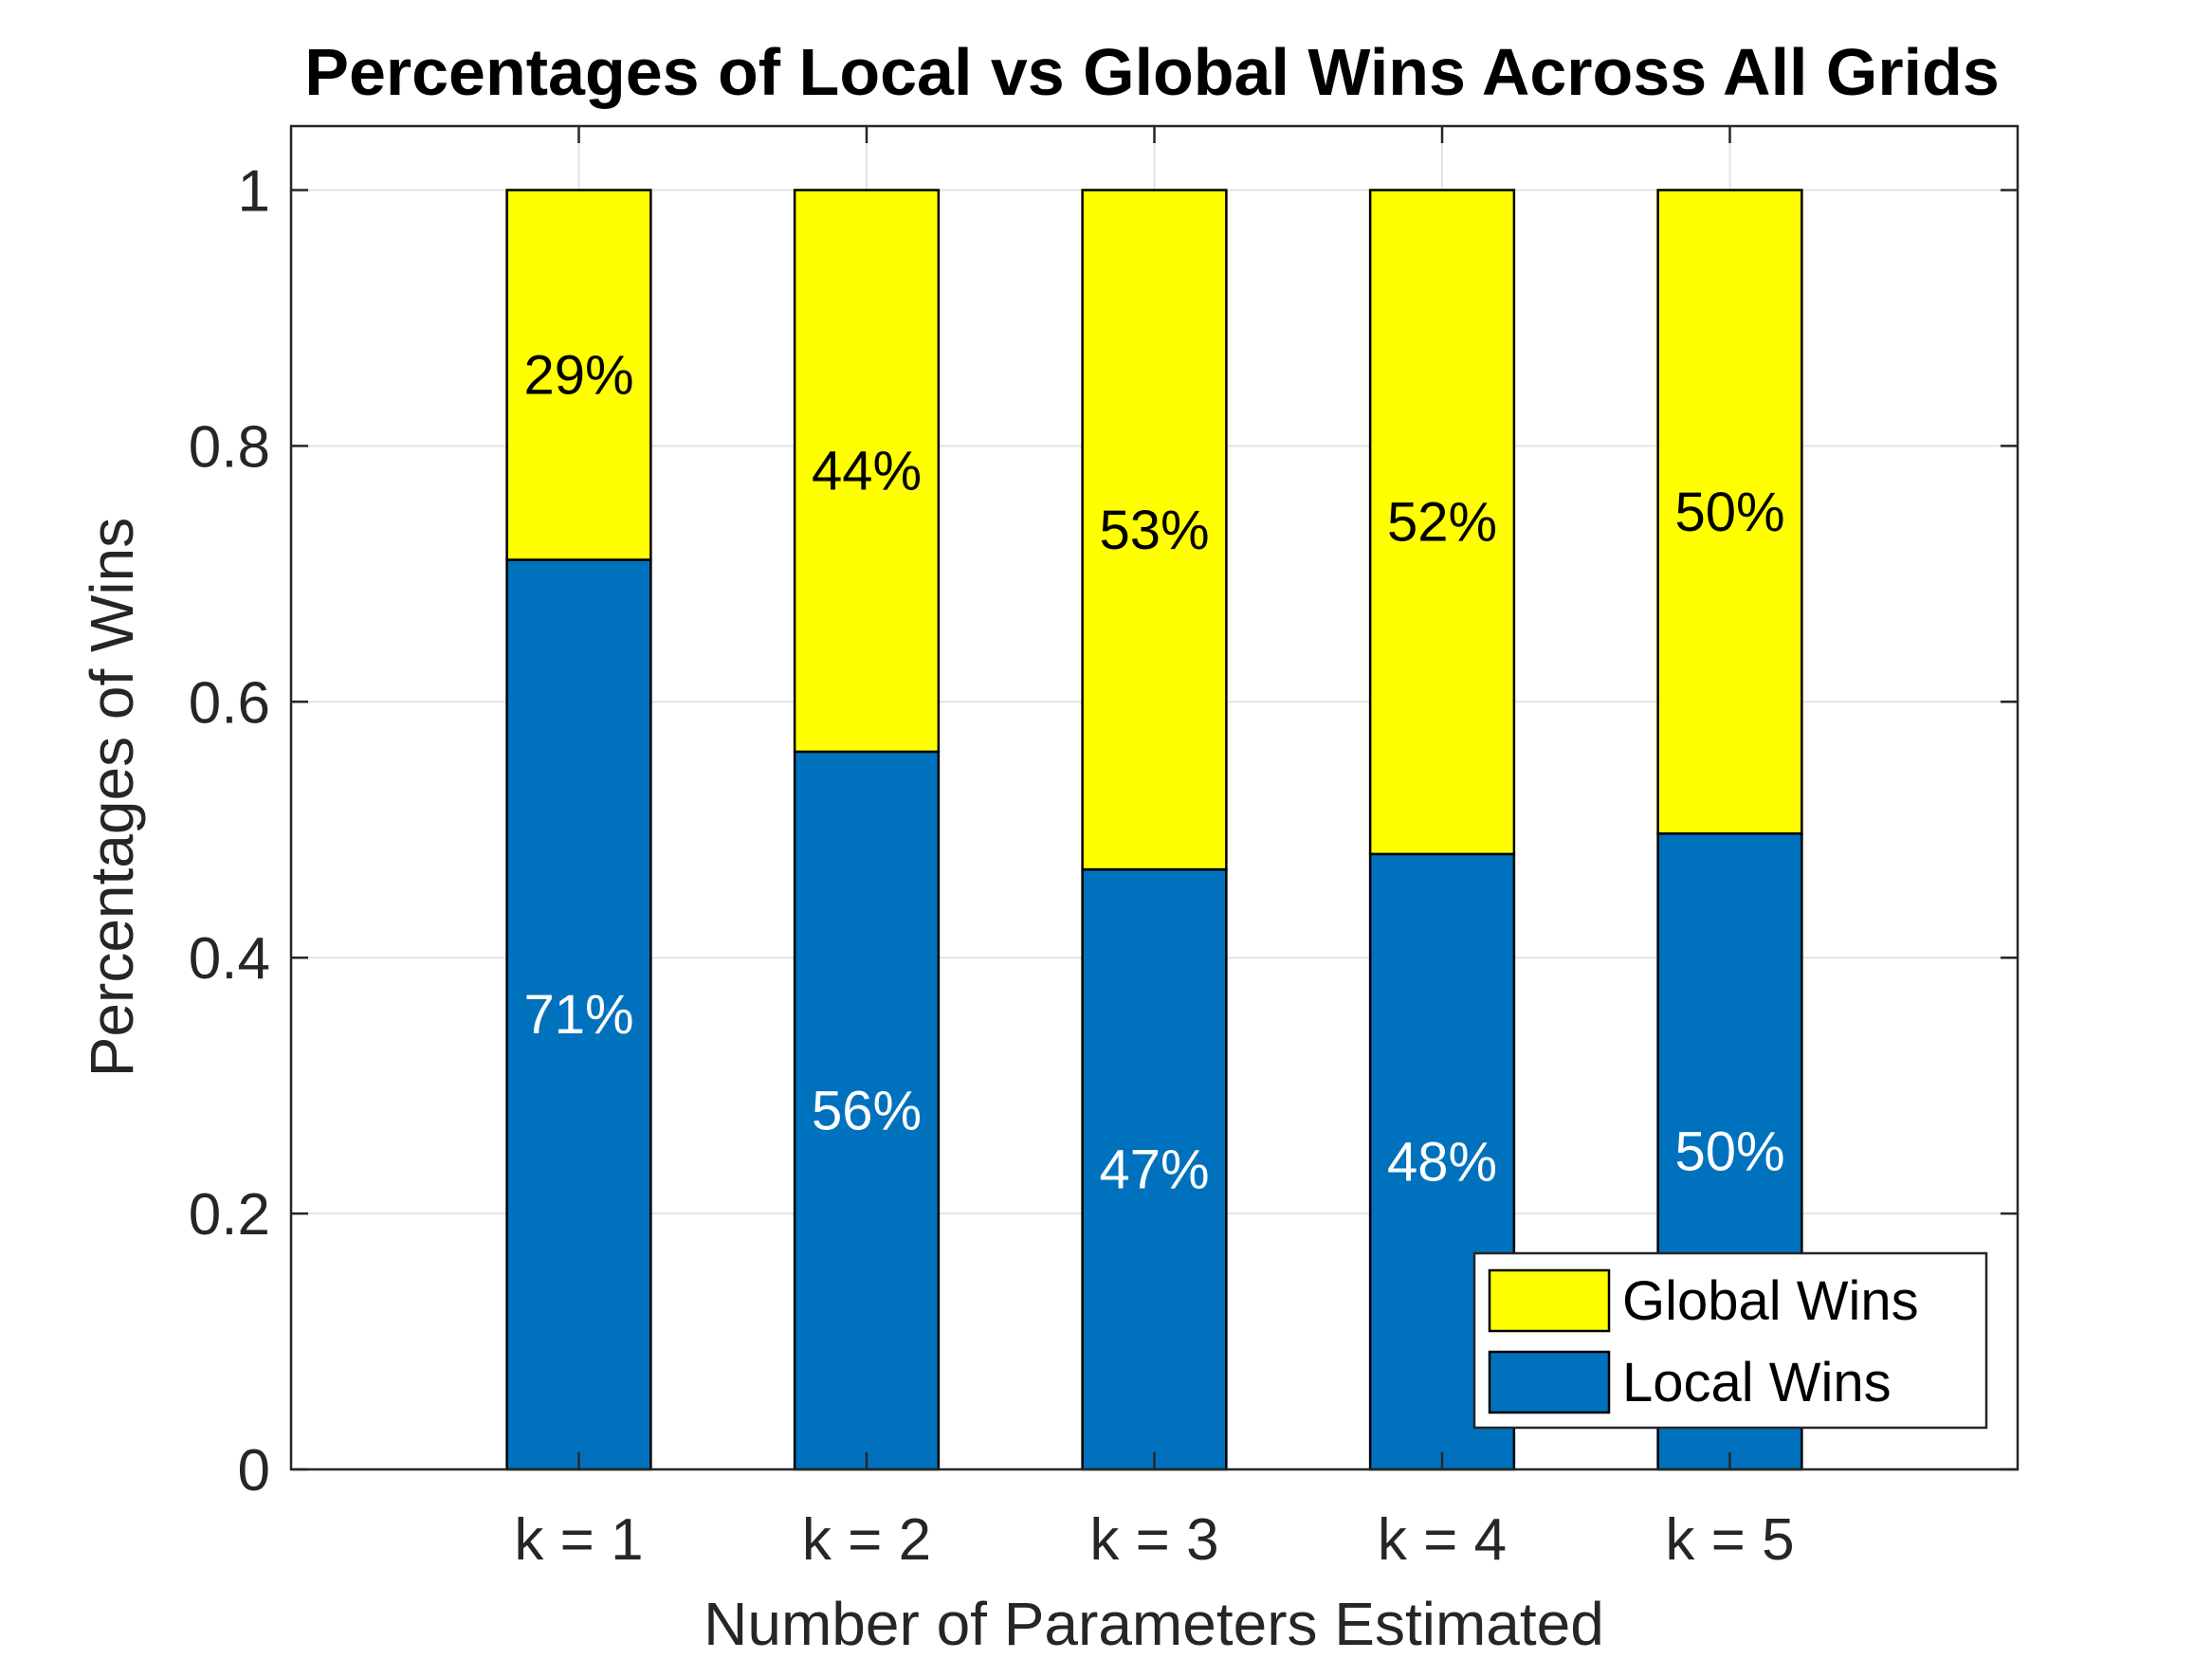 This screenshot has width=2212, height=1659. Describe the element at coordinates (1730, 1340) in the screenshot. I see `legend: Global Wins Local Wins` at that location.